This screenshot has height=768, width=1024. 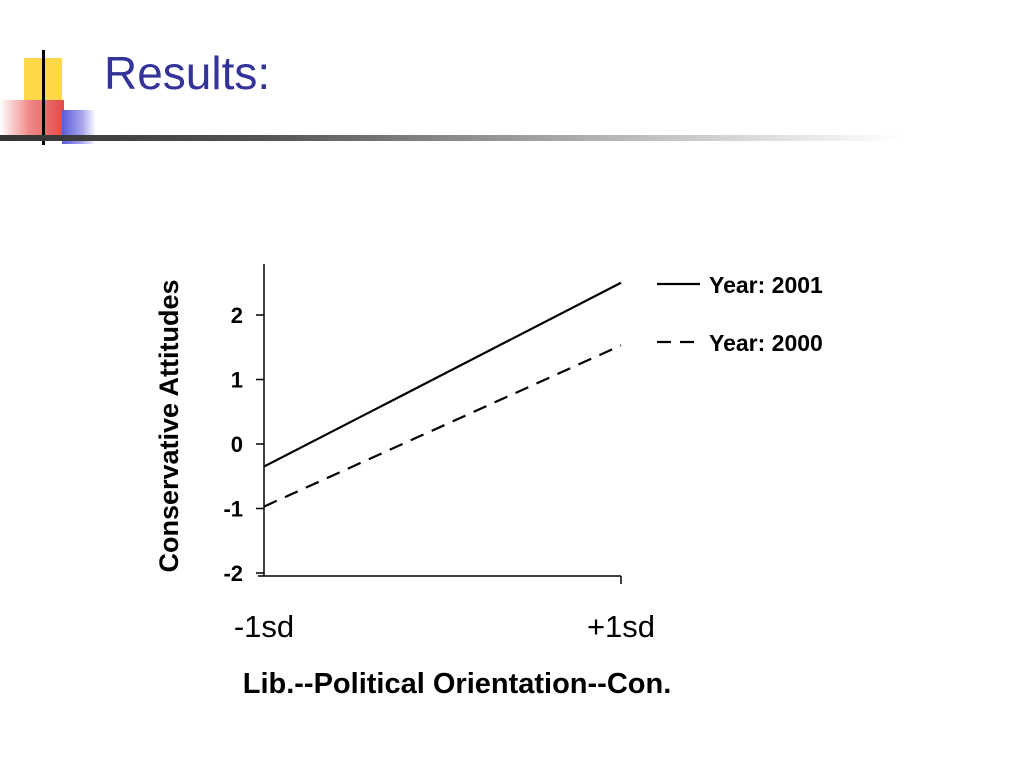 What do you see at coordinates (457, 684) in the screenshot?
I see `x-axis-title: Lib.--Political Orientation--Con.` at bounding box center [457, 684].